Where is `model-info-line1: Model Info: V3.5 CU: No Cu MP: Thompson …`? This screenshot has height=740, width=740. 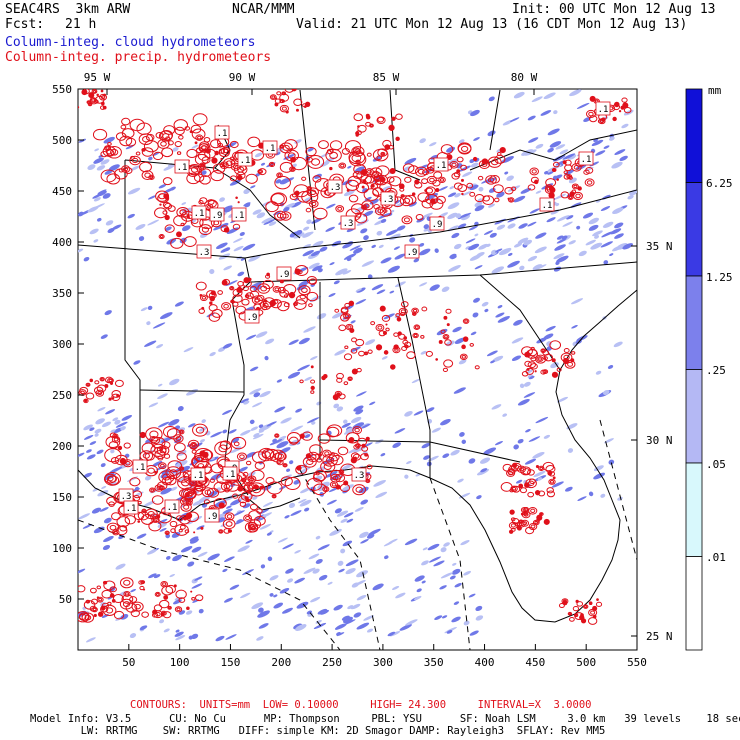 model-info-line1: Model Info: V3.5 CU: No Cu MP: Thompson … is located at coordinates (385, 719).